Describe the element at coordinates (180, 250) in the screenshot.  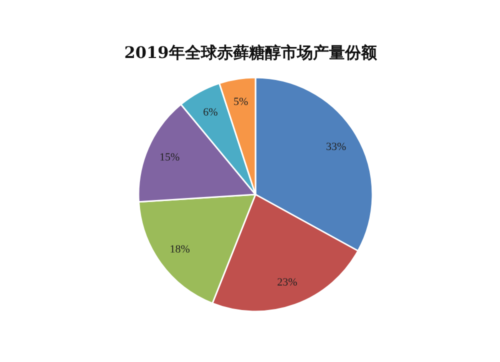
I see `data-label: 18%` at that location.